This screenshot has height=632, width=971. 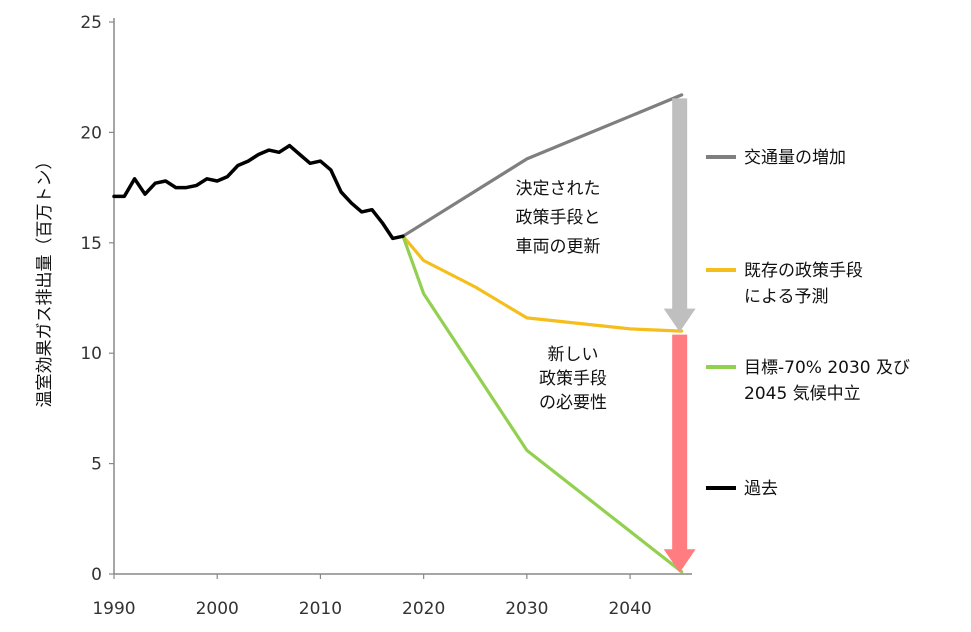 What do you see at coordinates (91, 133) in the screenshot?
I see `y-tick-label: 20` at bounding box center [91, 133].